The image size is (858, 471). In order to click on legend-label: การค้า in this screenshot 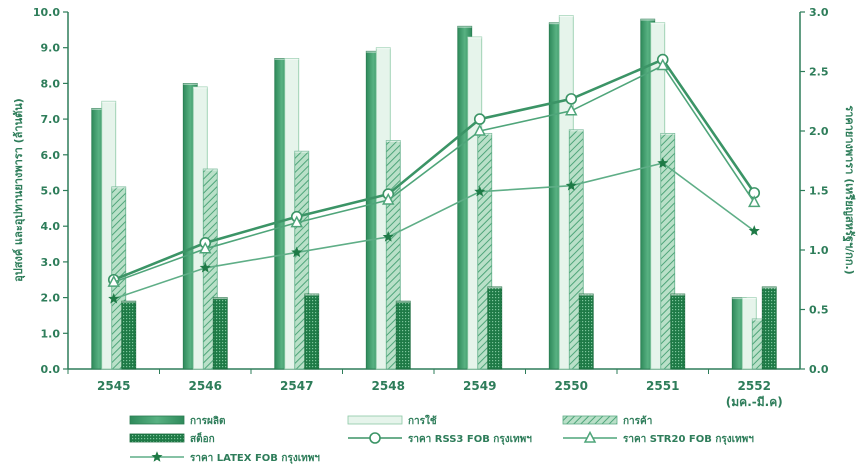, I will do `click(637, 421)`.